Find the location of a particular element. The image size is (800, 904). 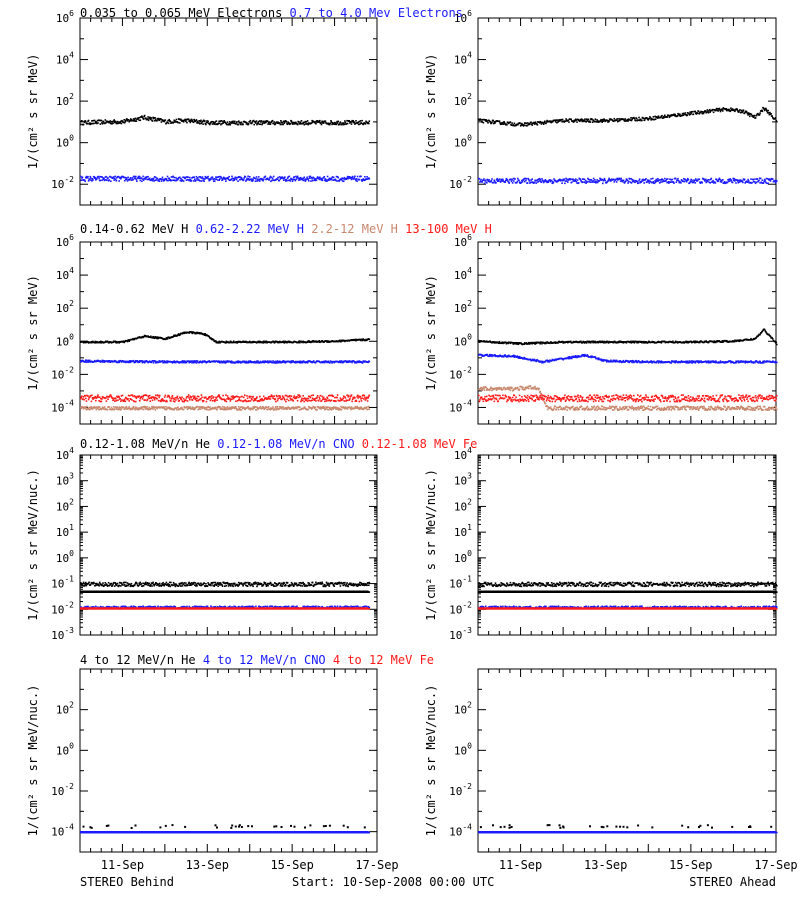

y-tick-label: 106 is located at coordinates (463, 17).